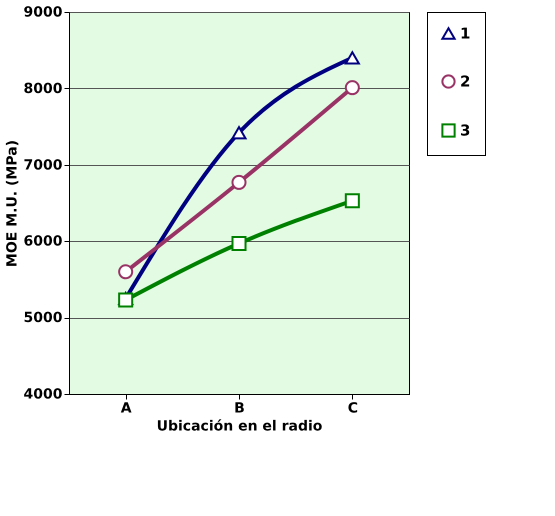 This screenshot has height=516, width=555. What do you see at coordinates (239, 408) in the screenshot?
I see `x-tick-label: B` at bounding box center [239, 408].